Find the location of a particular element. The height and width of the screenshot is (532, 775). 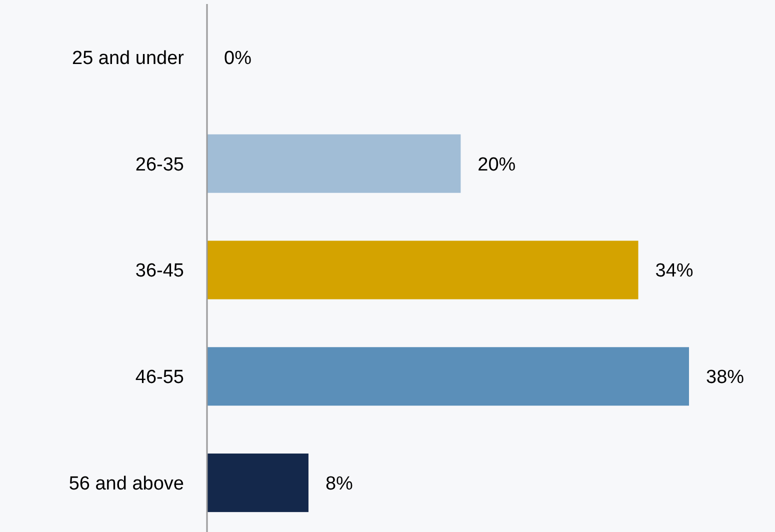

data-label: 8% is located at coordinates (339, 483).